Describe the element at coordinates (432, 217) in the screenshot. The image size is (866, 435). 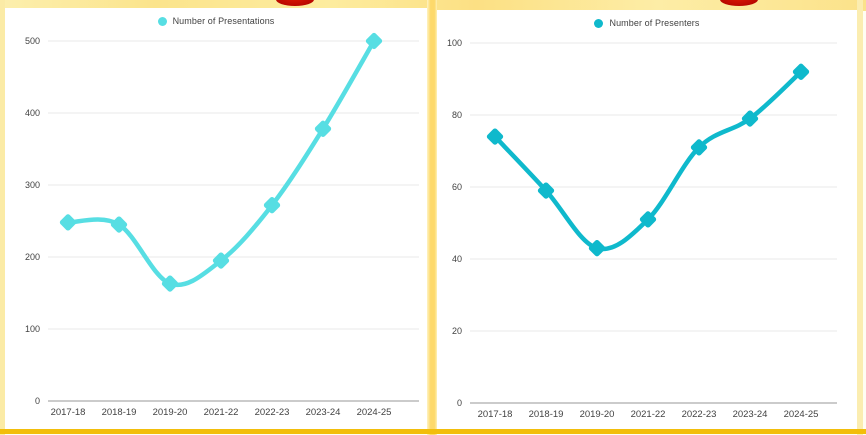
I see `panel-divider` at that location.